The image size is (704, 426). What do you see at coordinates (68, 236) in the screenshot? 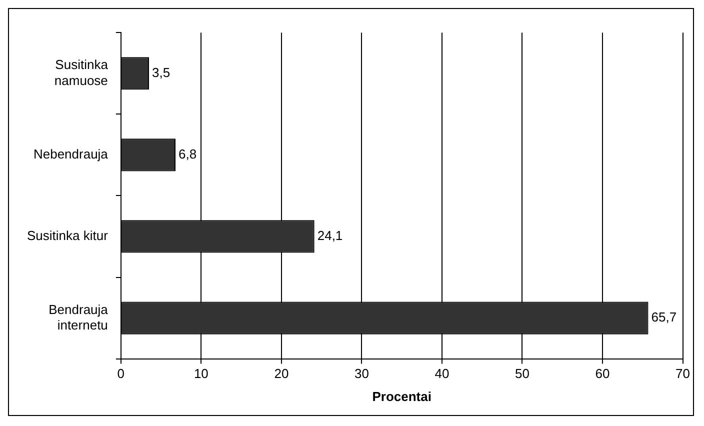
I see `y-tick-label: Susitinka kitur` at bounding box center [68, 236].